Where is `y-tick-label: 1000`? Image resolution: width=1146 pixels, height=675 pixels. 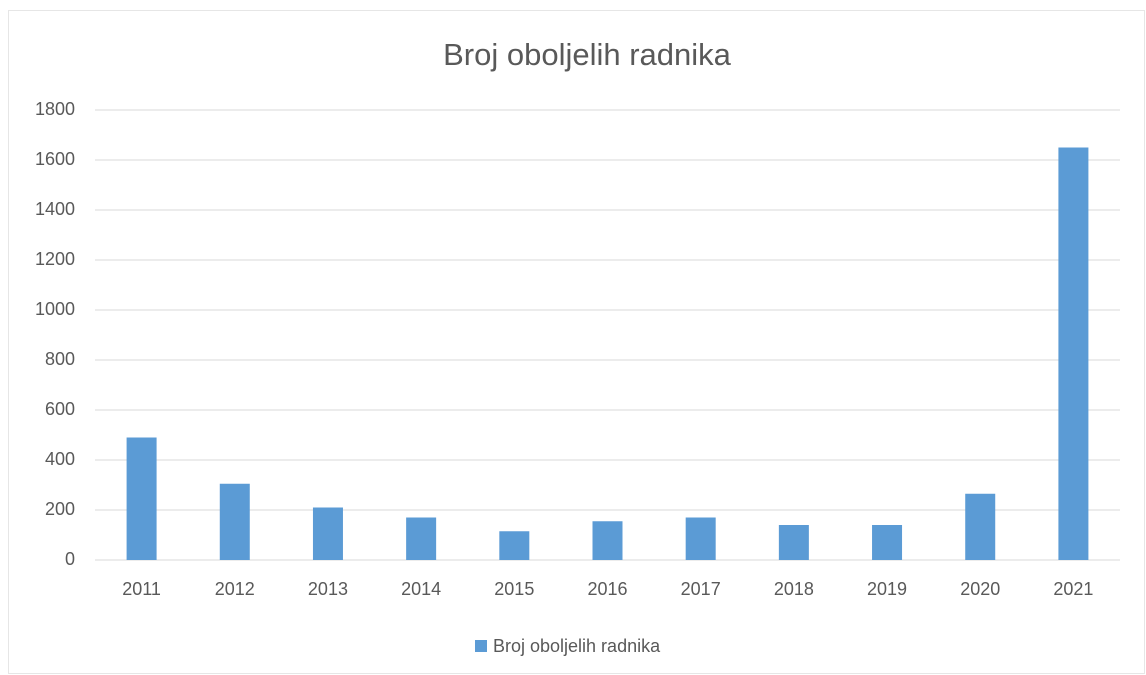 y-tick-label: 1000 is located at coordinates (55, 309).